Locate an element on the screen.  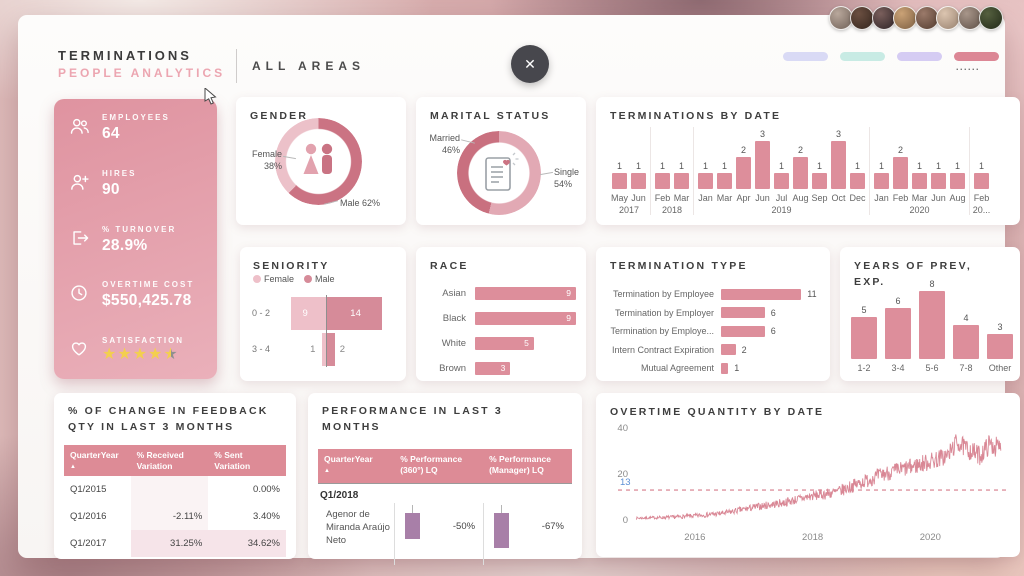
seniority-category-label: 0 - 2 is located at coordinates (261, 312).